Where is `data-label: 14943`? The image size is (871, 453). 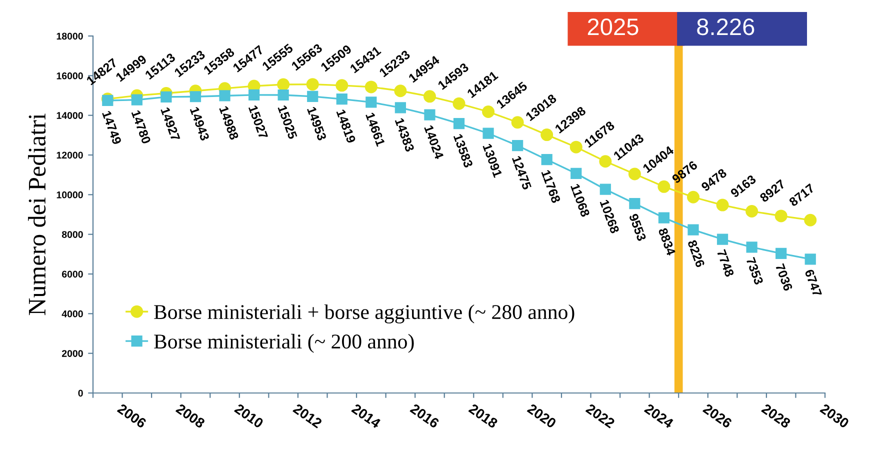 data-label: 14943 is located at coordinates (200, 124).